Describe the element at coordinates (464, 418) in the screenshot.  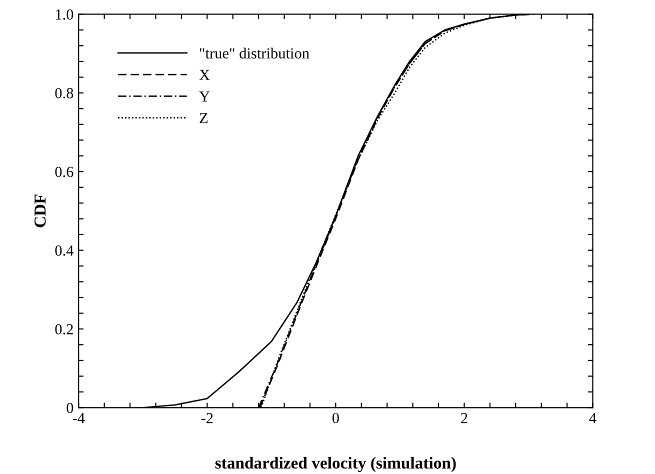
I see `x-tick-label: 2` at that location.